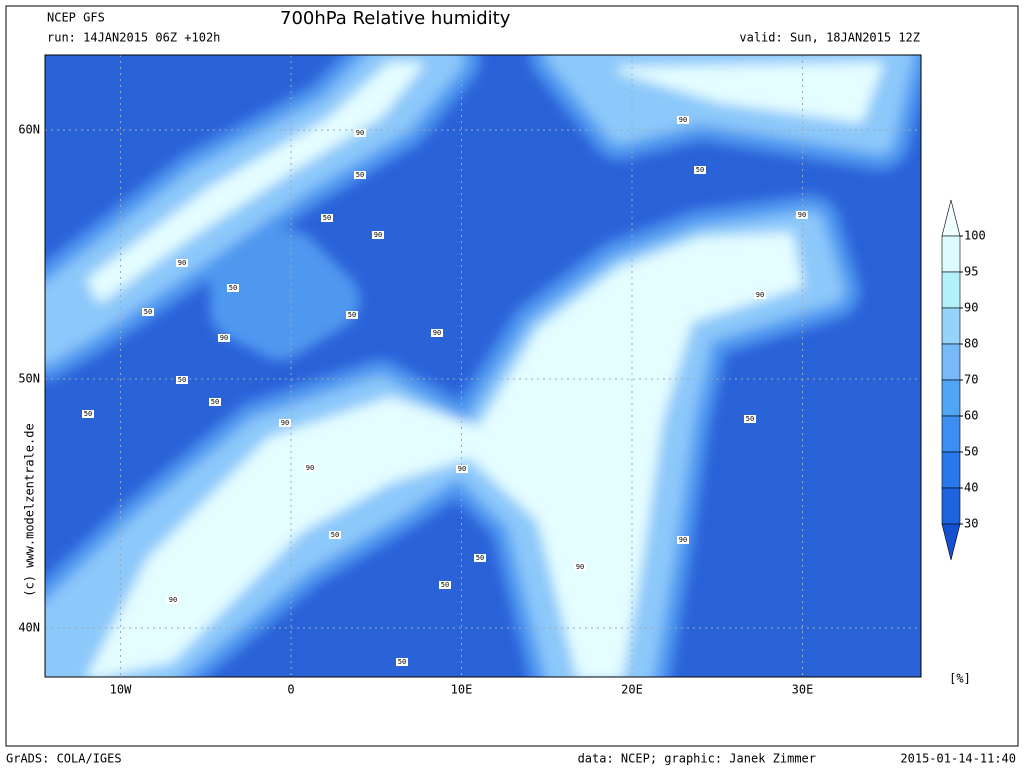 This screenshot has height=768, width=1024. I want to click on colorbar-unit: [%], so click(960, 679).